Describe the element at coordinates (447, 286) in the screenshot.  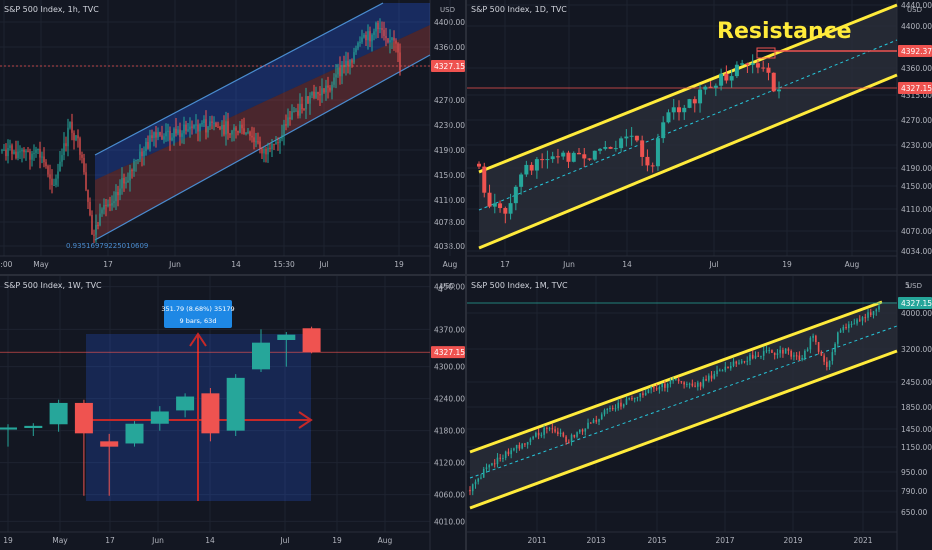
I see `currency-label: USD` at that location.